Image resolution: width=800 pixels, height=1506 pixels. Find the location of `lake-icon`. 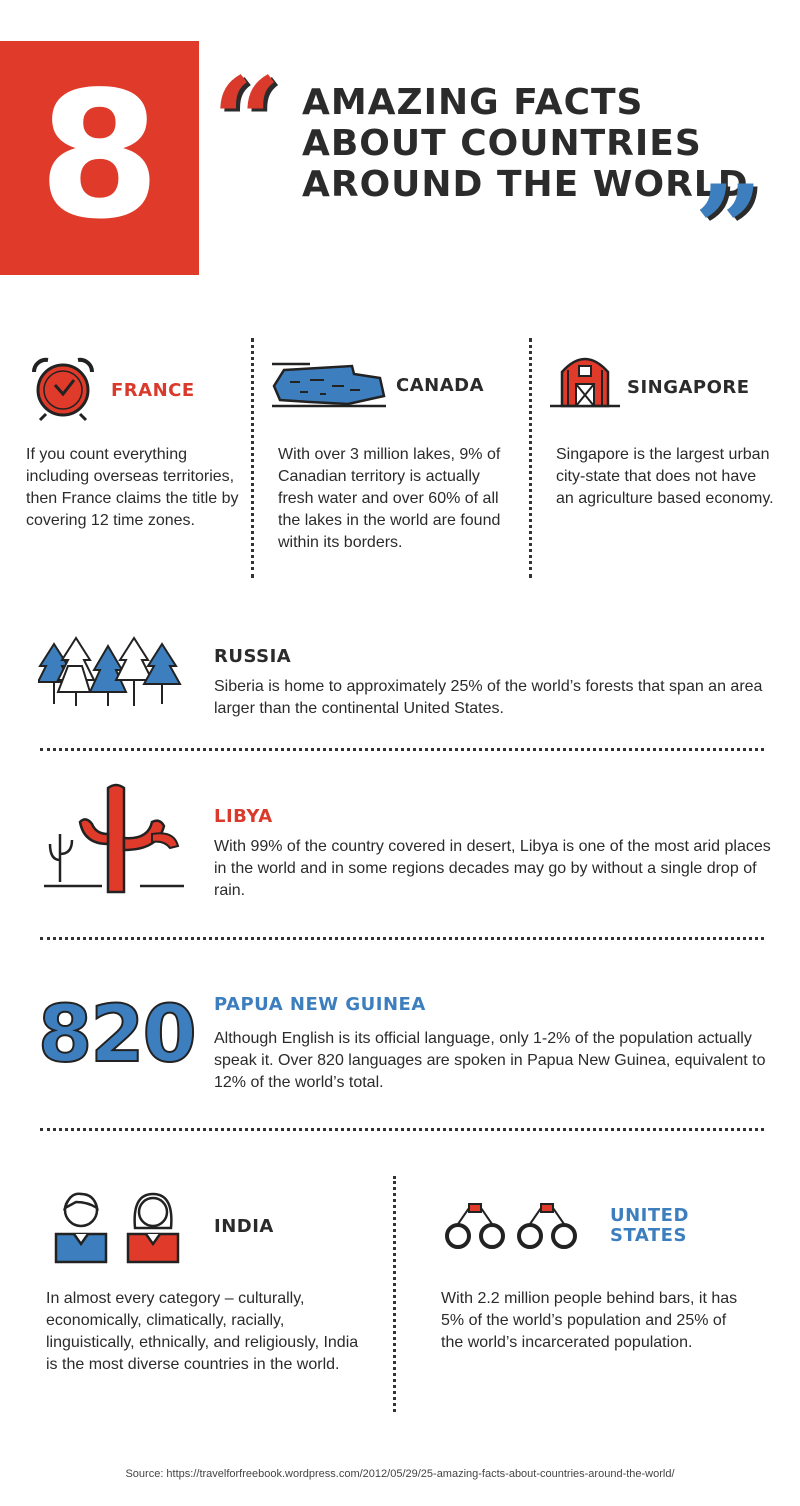

lake-icon is located at coordinates (329, 385).